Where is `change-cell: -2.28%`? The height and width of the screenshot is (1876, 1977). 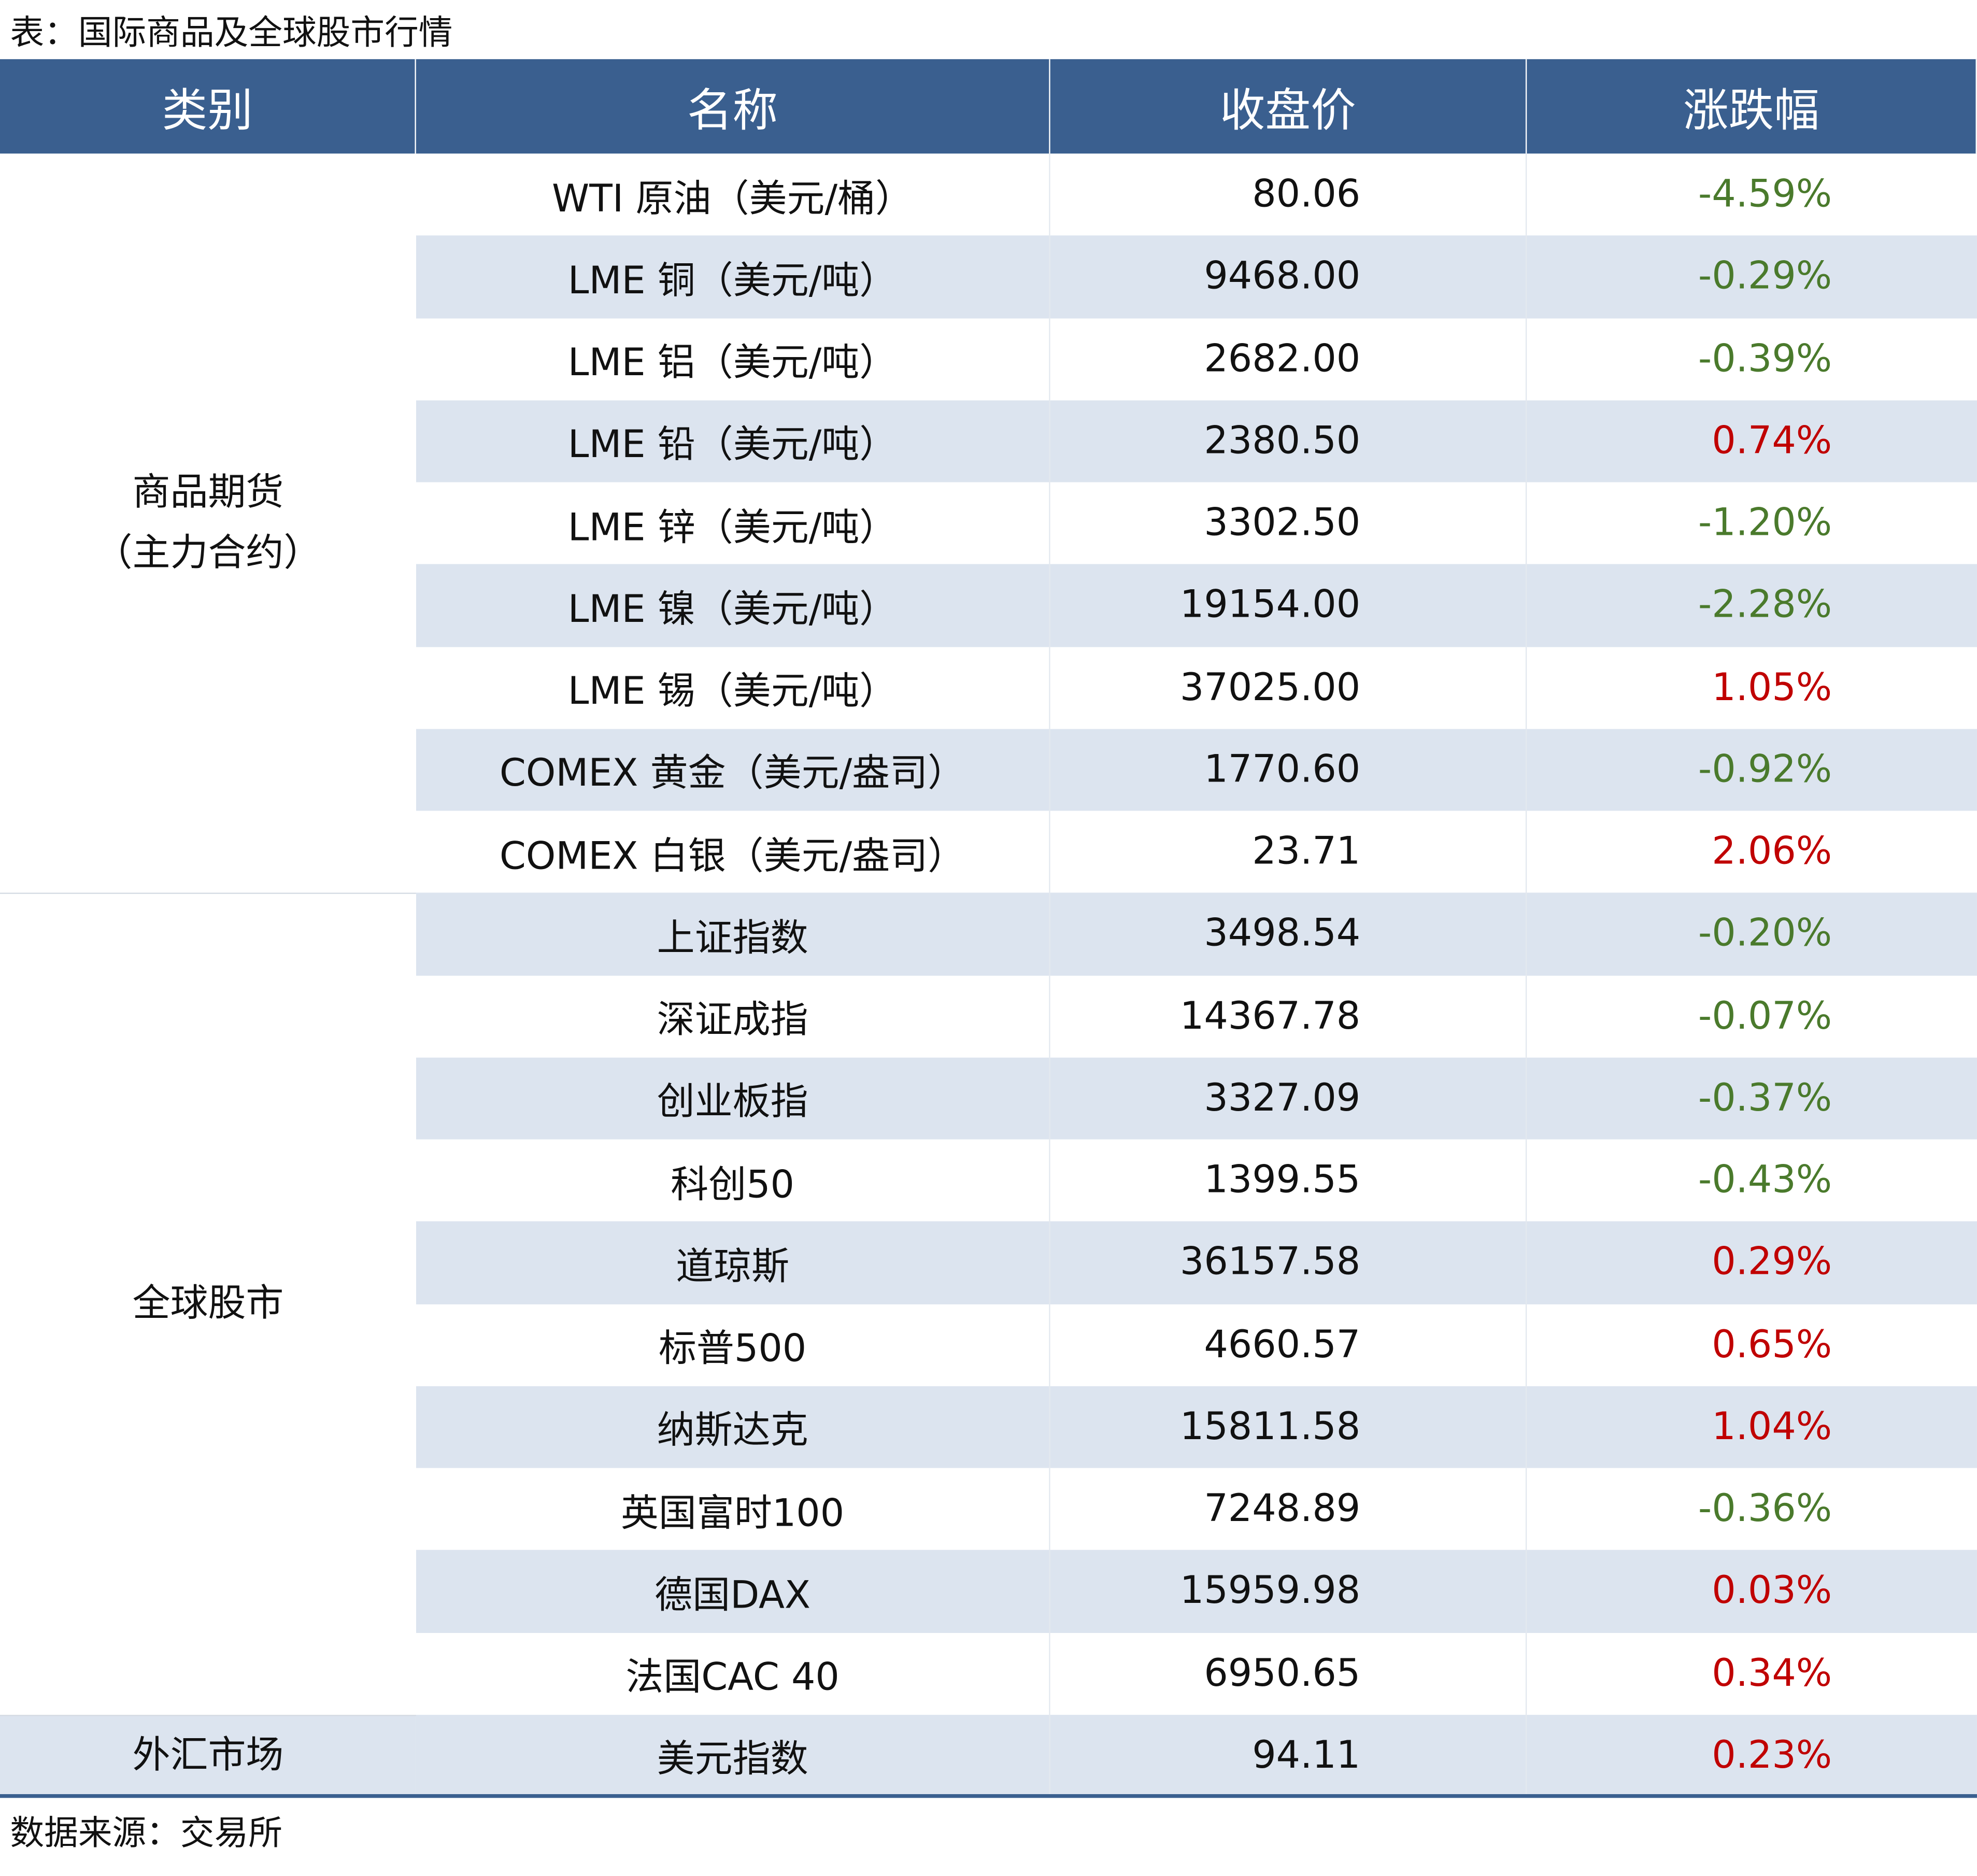 change-cell: -2.28% is located at coordinates (1752, 605).